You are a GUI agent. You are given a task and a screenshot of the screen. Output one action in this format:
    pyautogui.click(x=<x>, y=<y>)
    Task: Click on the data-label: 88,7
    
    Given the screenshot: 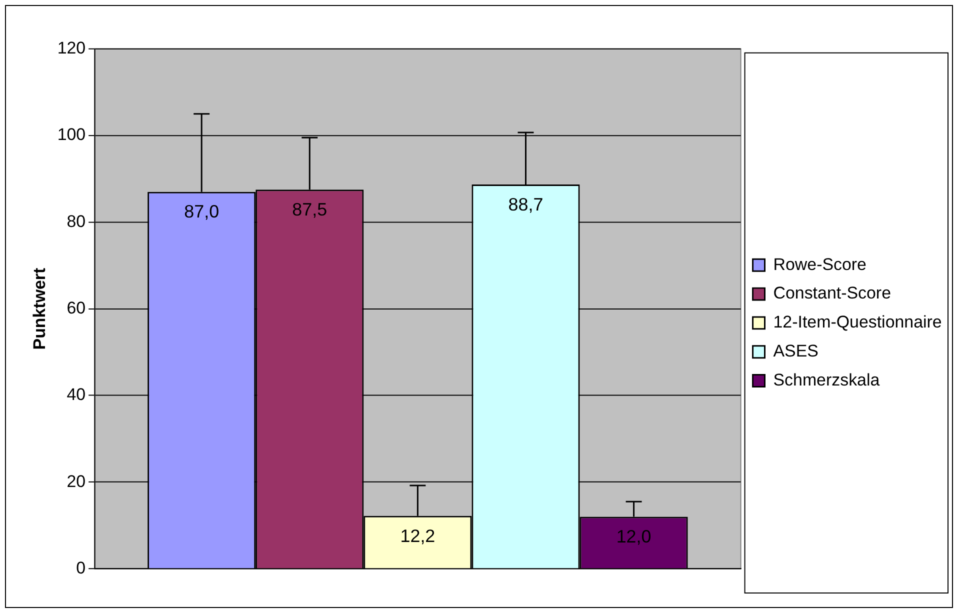 What is the action you would take?
    pyautogui.click(x=526, y=204)
    